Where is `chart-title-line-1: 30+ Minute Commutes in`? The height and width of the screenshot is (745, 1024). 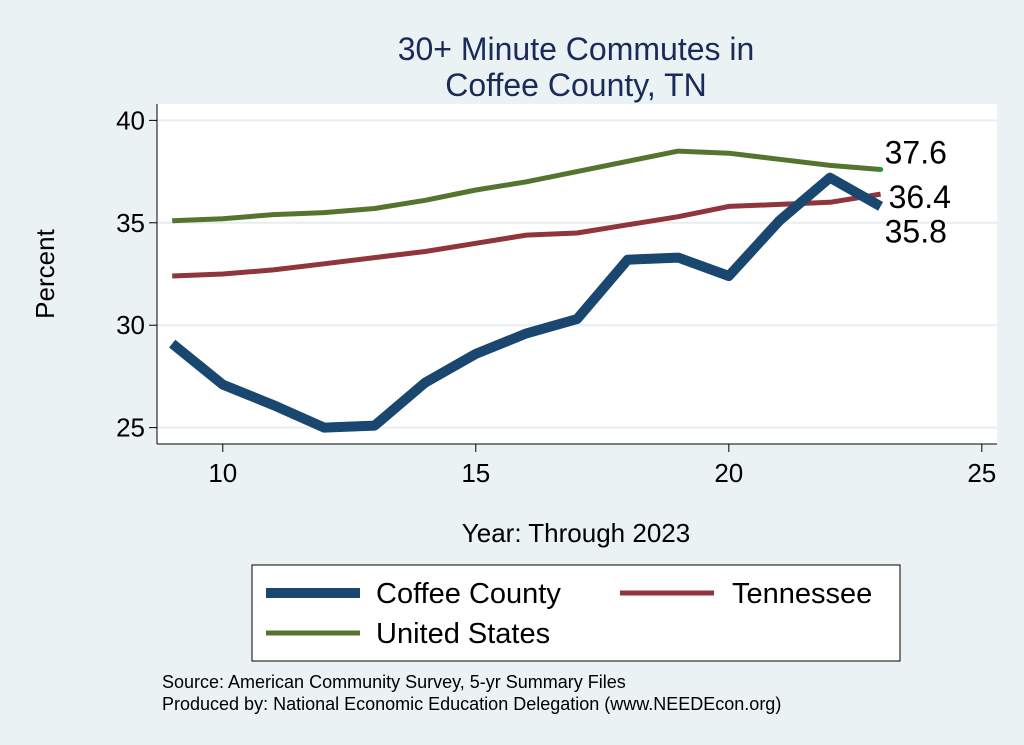
chart-title-line-1: 30+ Minute Commutes in is located at coordinates (576, 49).